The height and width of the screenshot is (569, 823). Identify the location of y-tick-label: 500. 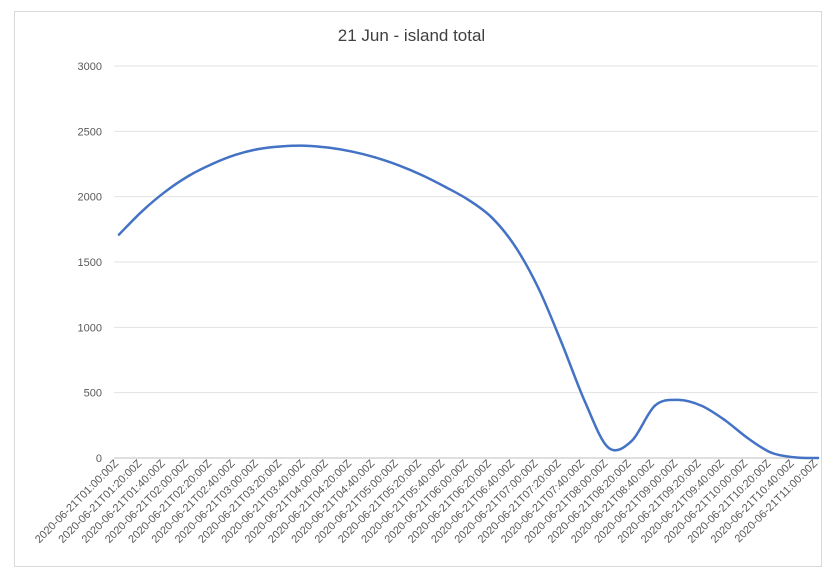
(93, 394).